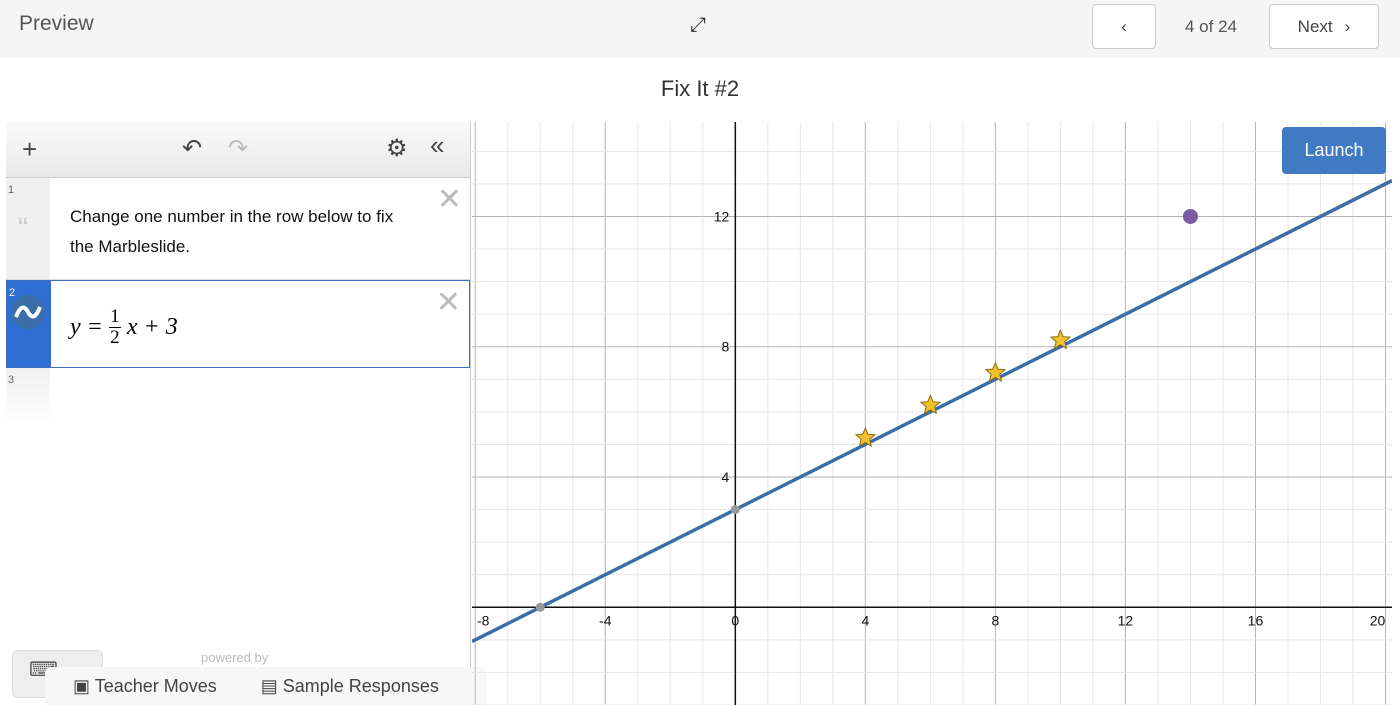  I want to click on math-rest: x + 3, so click(152, 327).